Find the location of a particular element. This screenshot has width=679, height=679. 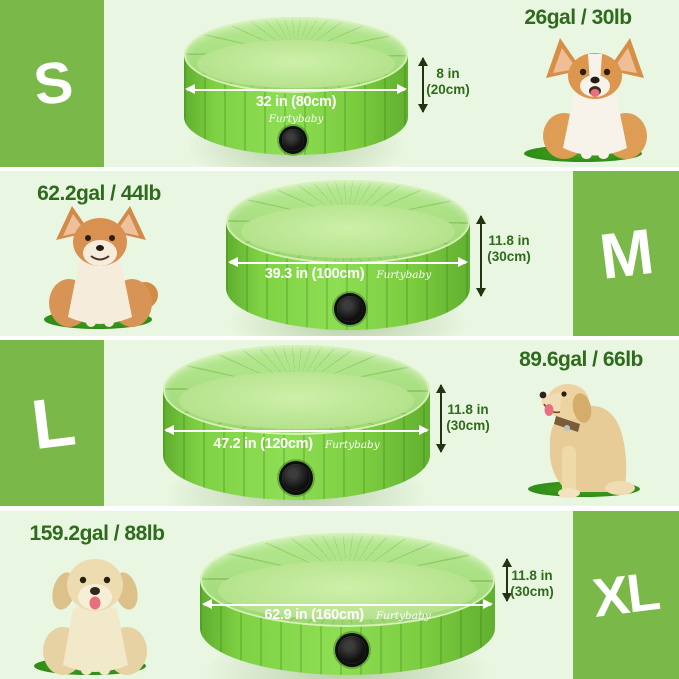

diameter-label: 32 in (80cm) is located at coordinates (296, 102).